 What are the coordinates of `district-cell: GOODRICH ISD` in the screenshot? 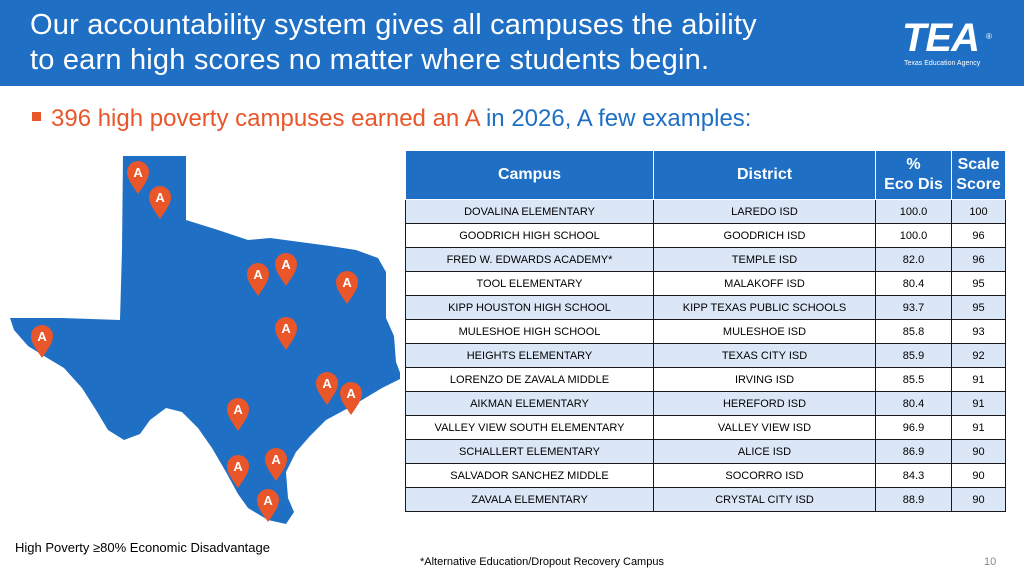 It's located at (764, 235).